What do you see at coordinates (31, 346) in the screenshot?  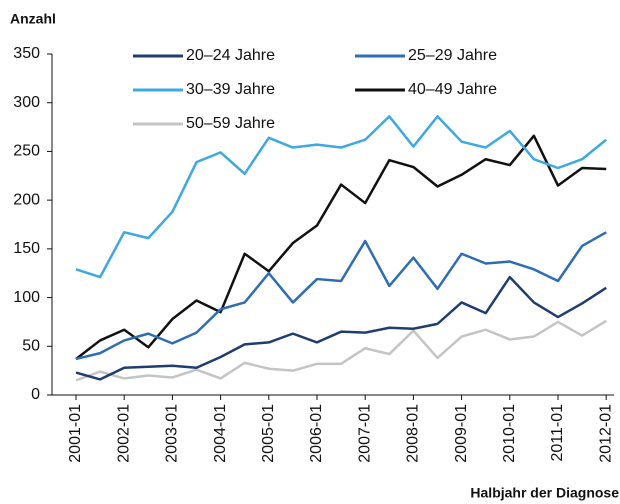 I see `y-tick-label: 50` at bounding box center [31, 346].